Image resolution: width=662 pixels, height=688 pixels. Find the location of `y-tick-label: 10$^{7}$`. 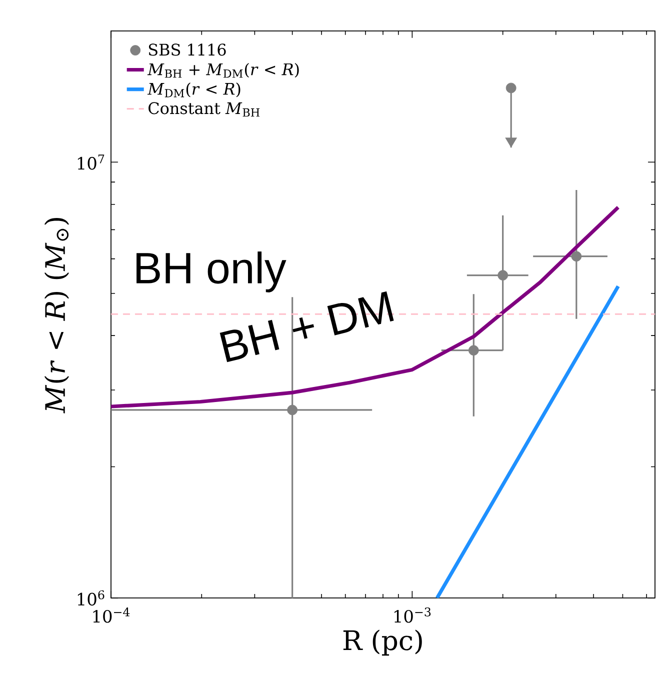

y-tick-label: 10$^{7}$ is located at coordinates (91, 162).